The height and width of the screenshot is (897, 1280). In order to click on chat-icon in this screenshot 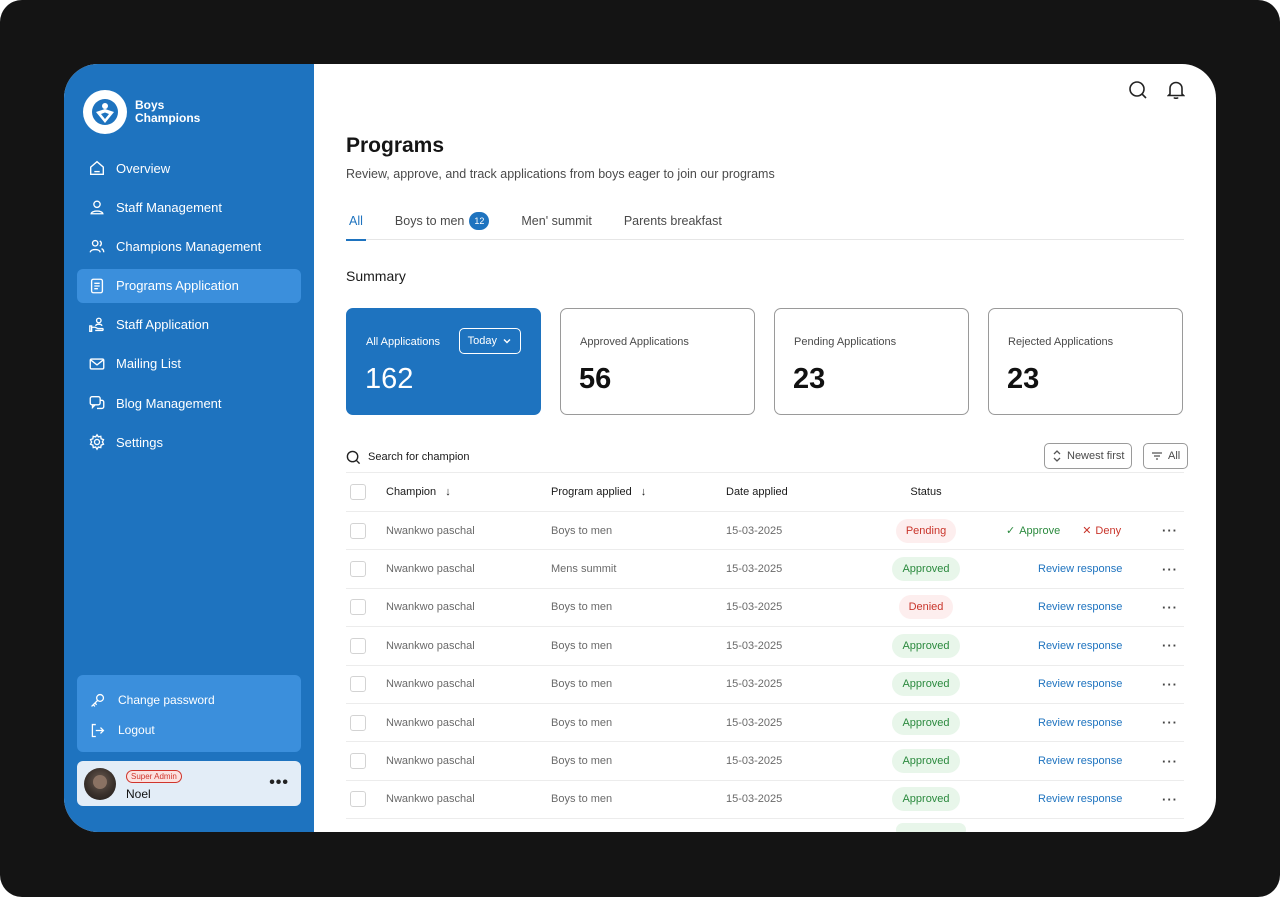, I will do `click(97, 403)`.